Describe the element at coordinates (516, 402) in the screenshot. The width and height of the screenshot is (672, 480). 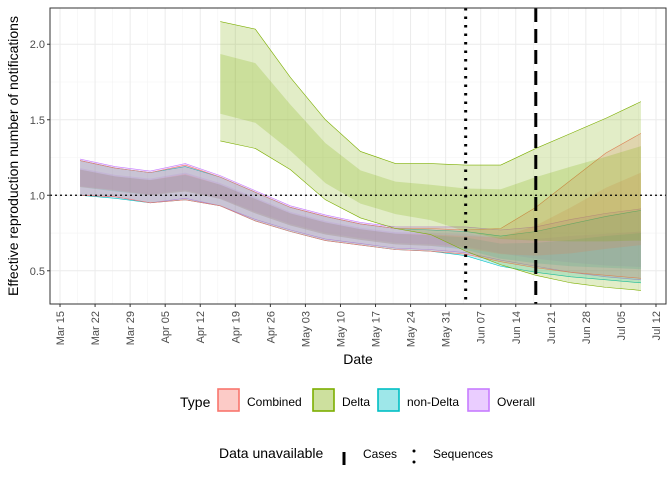
I see `legend-label-overall: Overall` at that location.